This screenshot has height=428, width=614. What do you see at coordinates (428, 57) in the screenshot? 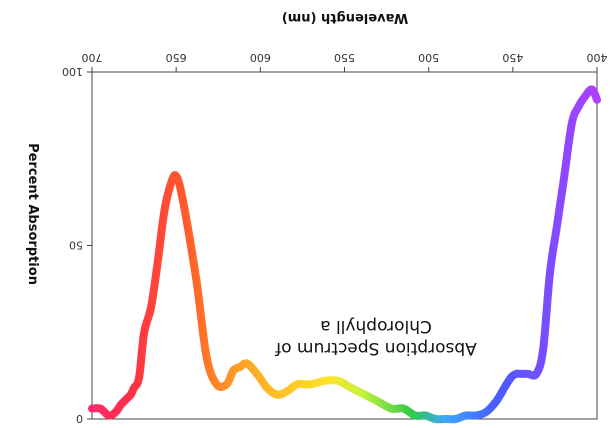
I see `x-tick-label: 500` at bounding box center [428, 57].